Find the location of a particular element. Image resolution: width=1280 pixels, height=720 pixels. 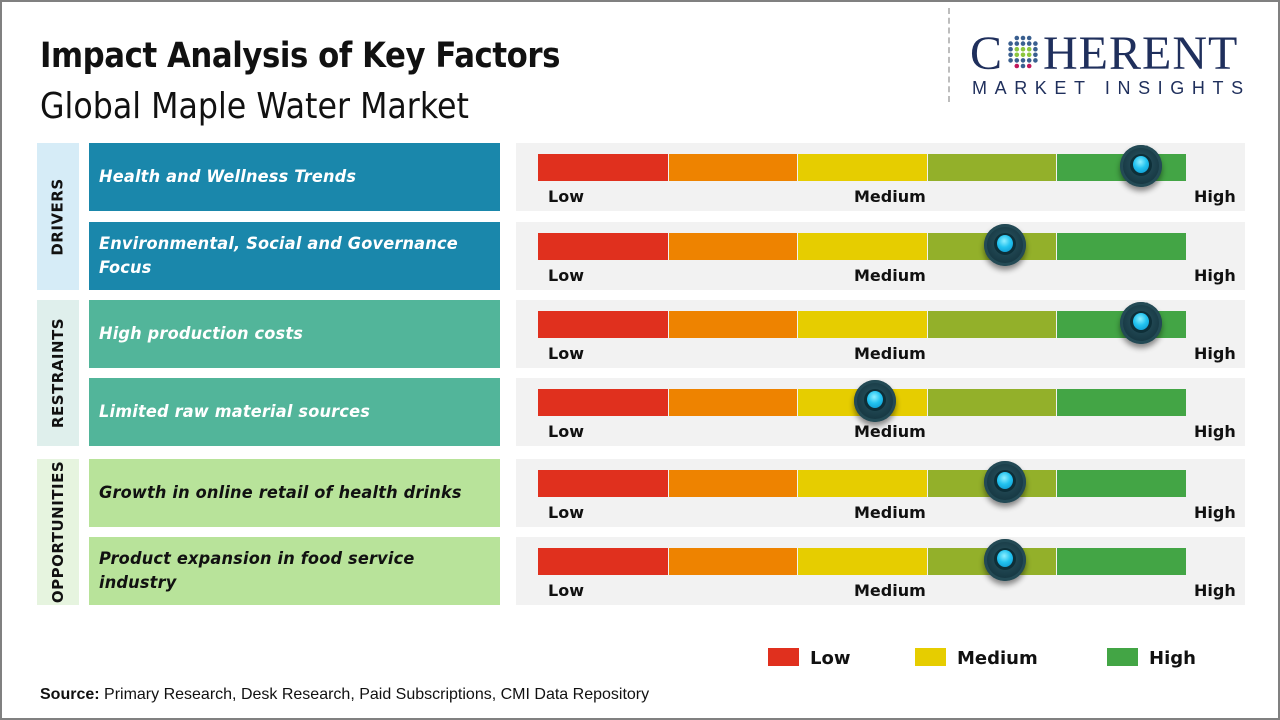

category-text: DRIVERS is located at coordinates (58, 216).